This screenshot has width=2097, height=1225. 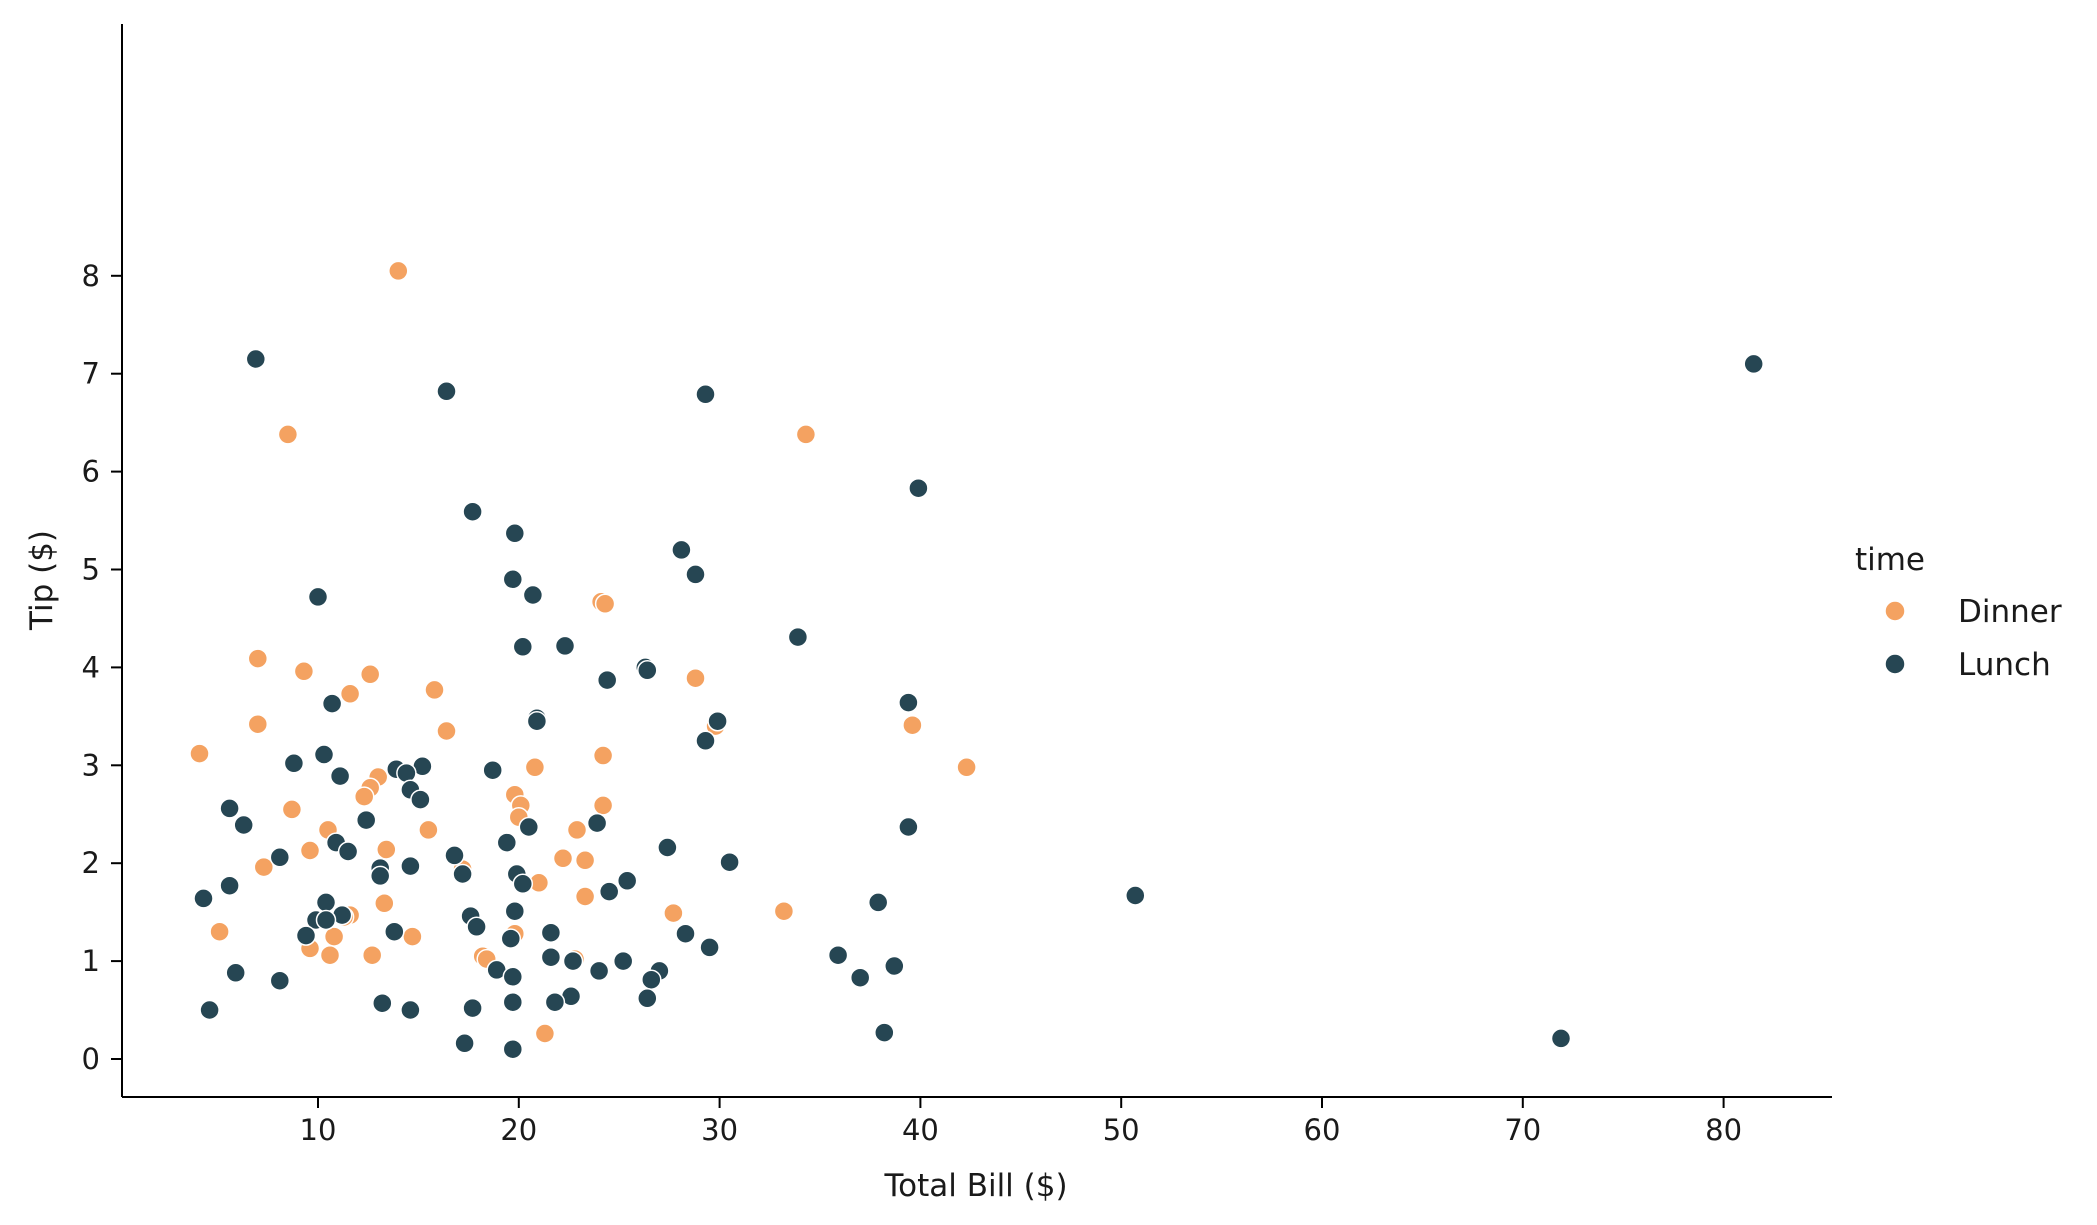 What do you see at coordinates (1121, 1130) in the screenshot?
I see `x-tick-label-4: 50` at bounding box center [1121, 1130].